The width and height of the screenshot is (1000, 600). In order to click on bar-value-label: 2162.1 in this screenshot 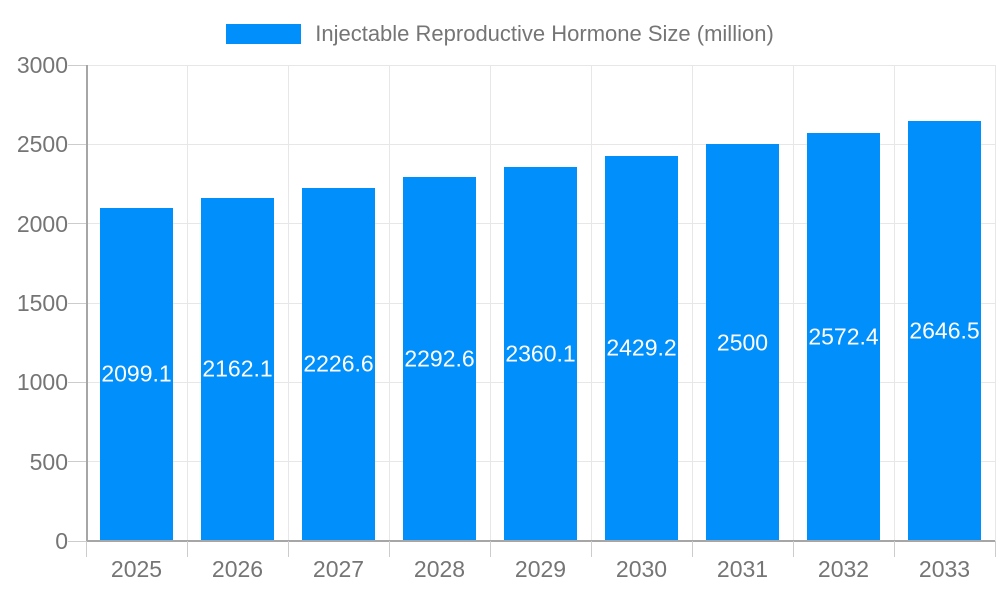, I will do `click(237, 368)`.